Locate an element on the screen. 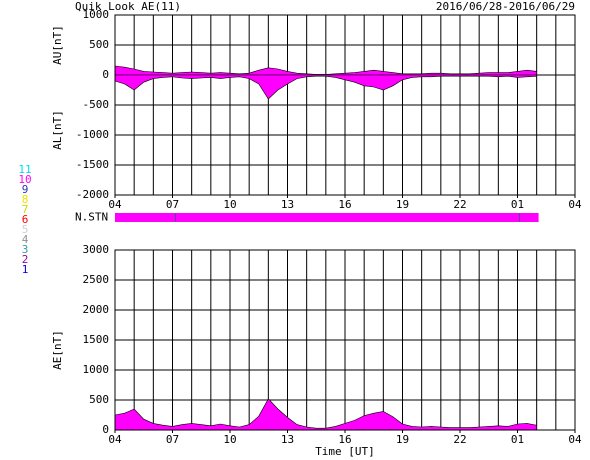 This screenshot has width=590, height=460. station-legend-label: 9 is located at coordinates (25, 189).